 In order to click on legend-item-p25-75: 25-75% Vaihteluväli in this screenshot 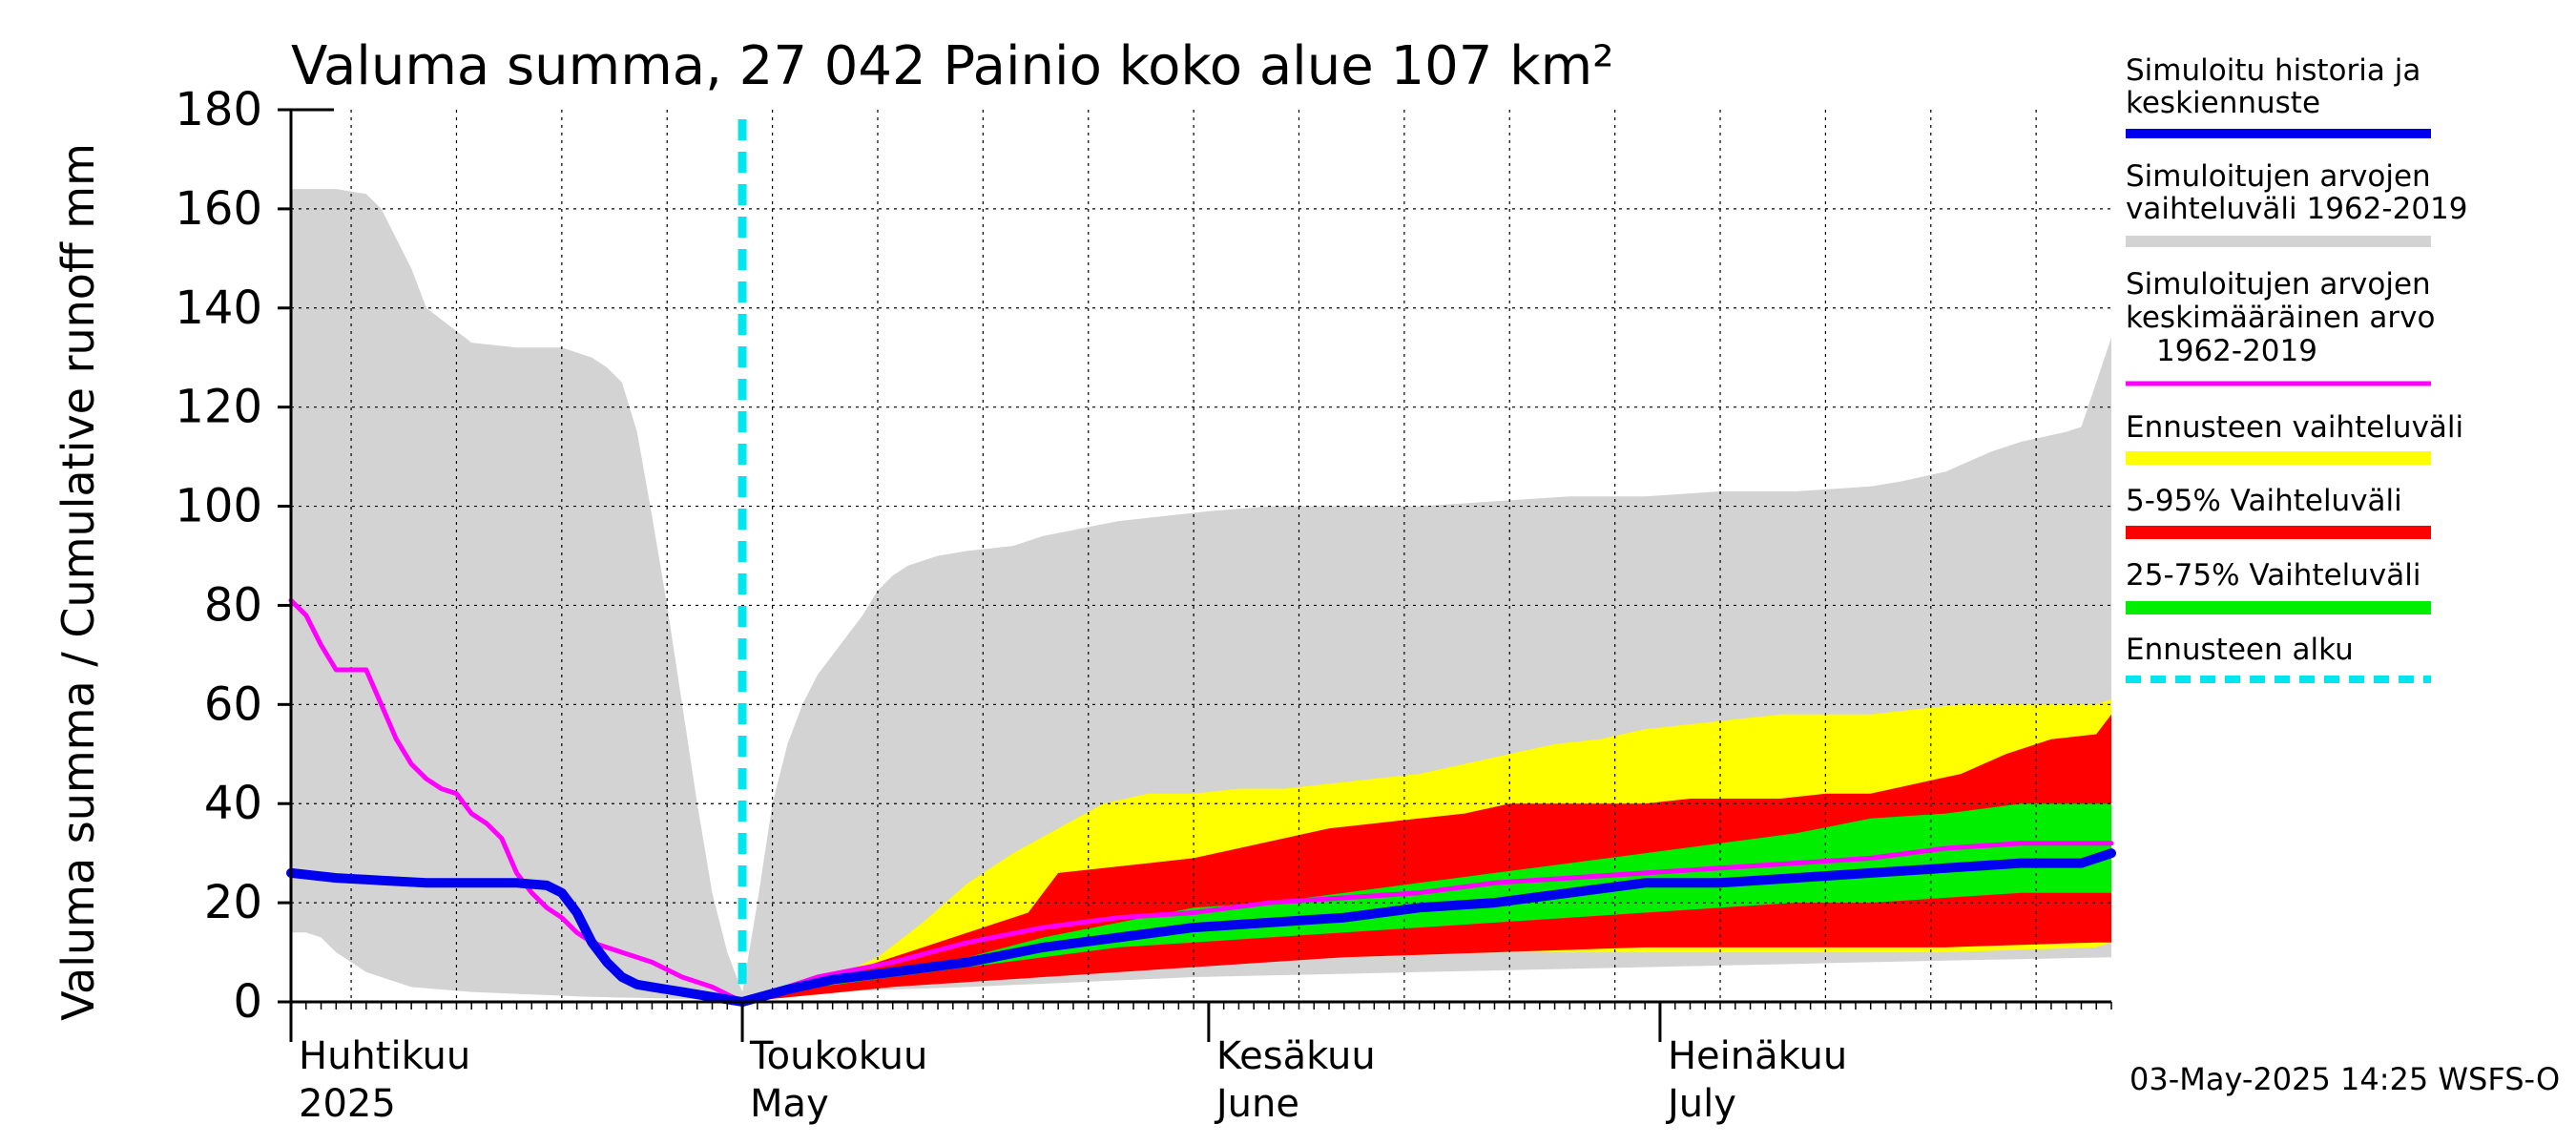, I will do `click(2278, 586)`.